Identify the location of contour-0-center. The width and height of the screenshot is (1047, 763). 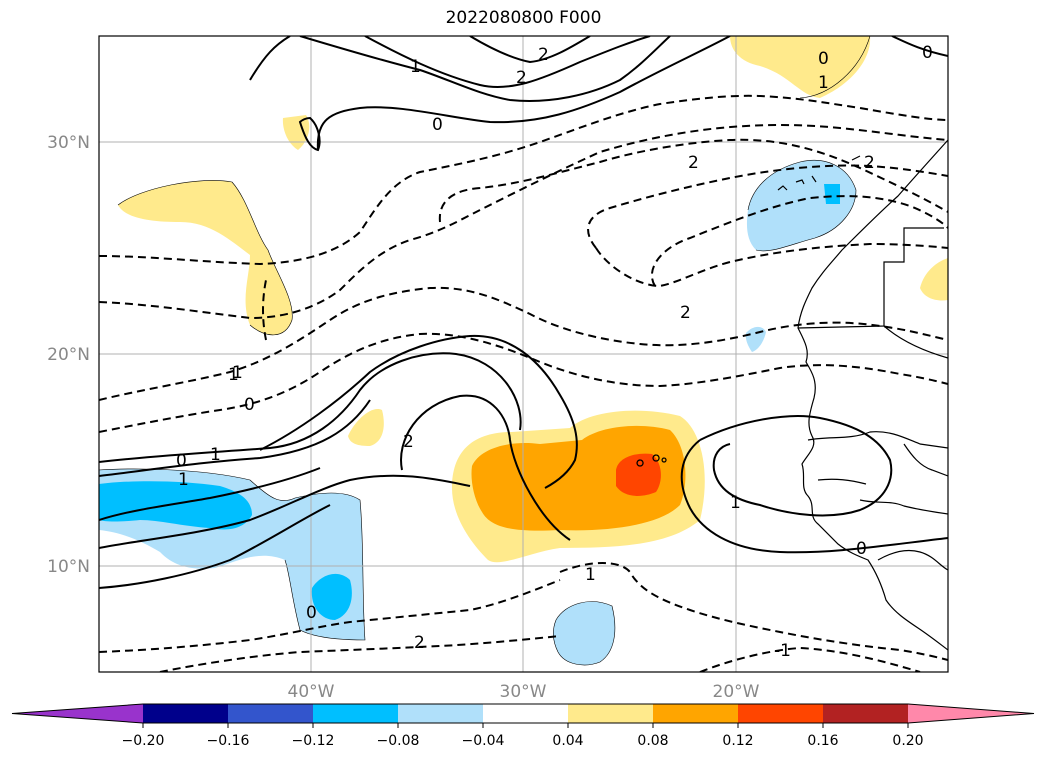
(235, 438).